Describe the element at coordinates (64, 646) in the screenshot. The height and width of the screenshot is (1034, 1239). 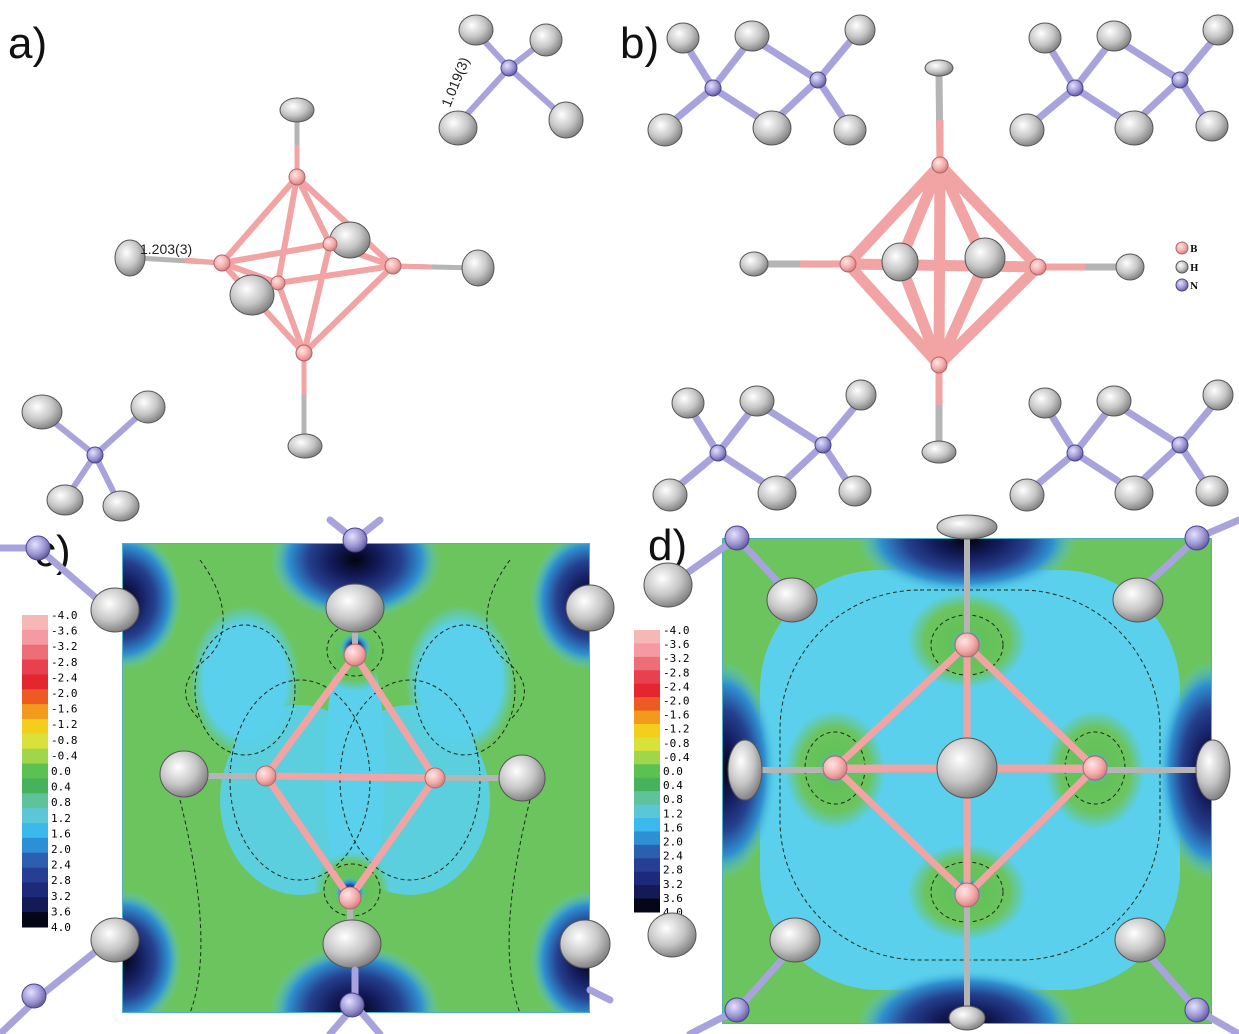
I see `colorbar-tick-label: -3.2` at that location.